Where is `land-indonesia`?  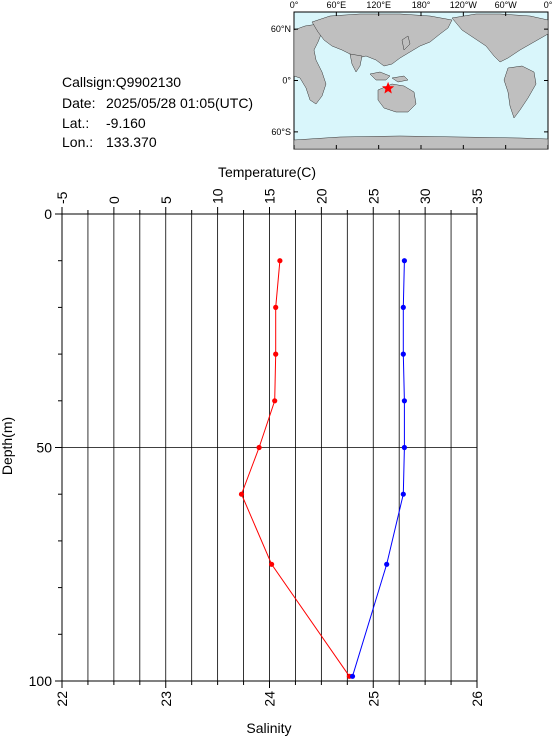
land-indonesia is located at coordinates (389, 77).